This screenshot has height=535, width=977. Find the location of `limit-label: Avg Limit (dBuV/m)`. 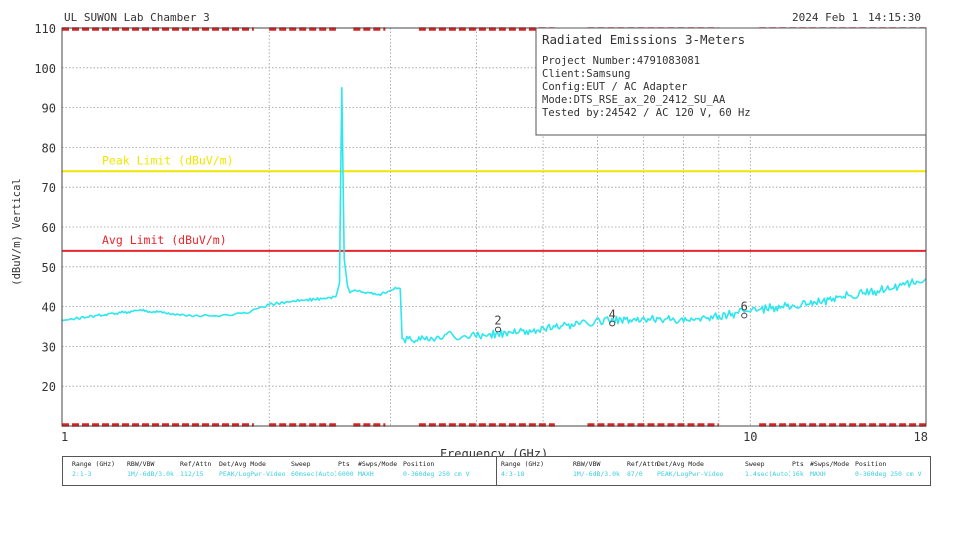

limit-label: Avg Limit (dBuV/m) is located at coordinates (164, 240).